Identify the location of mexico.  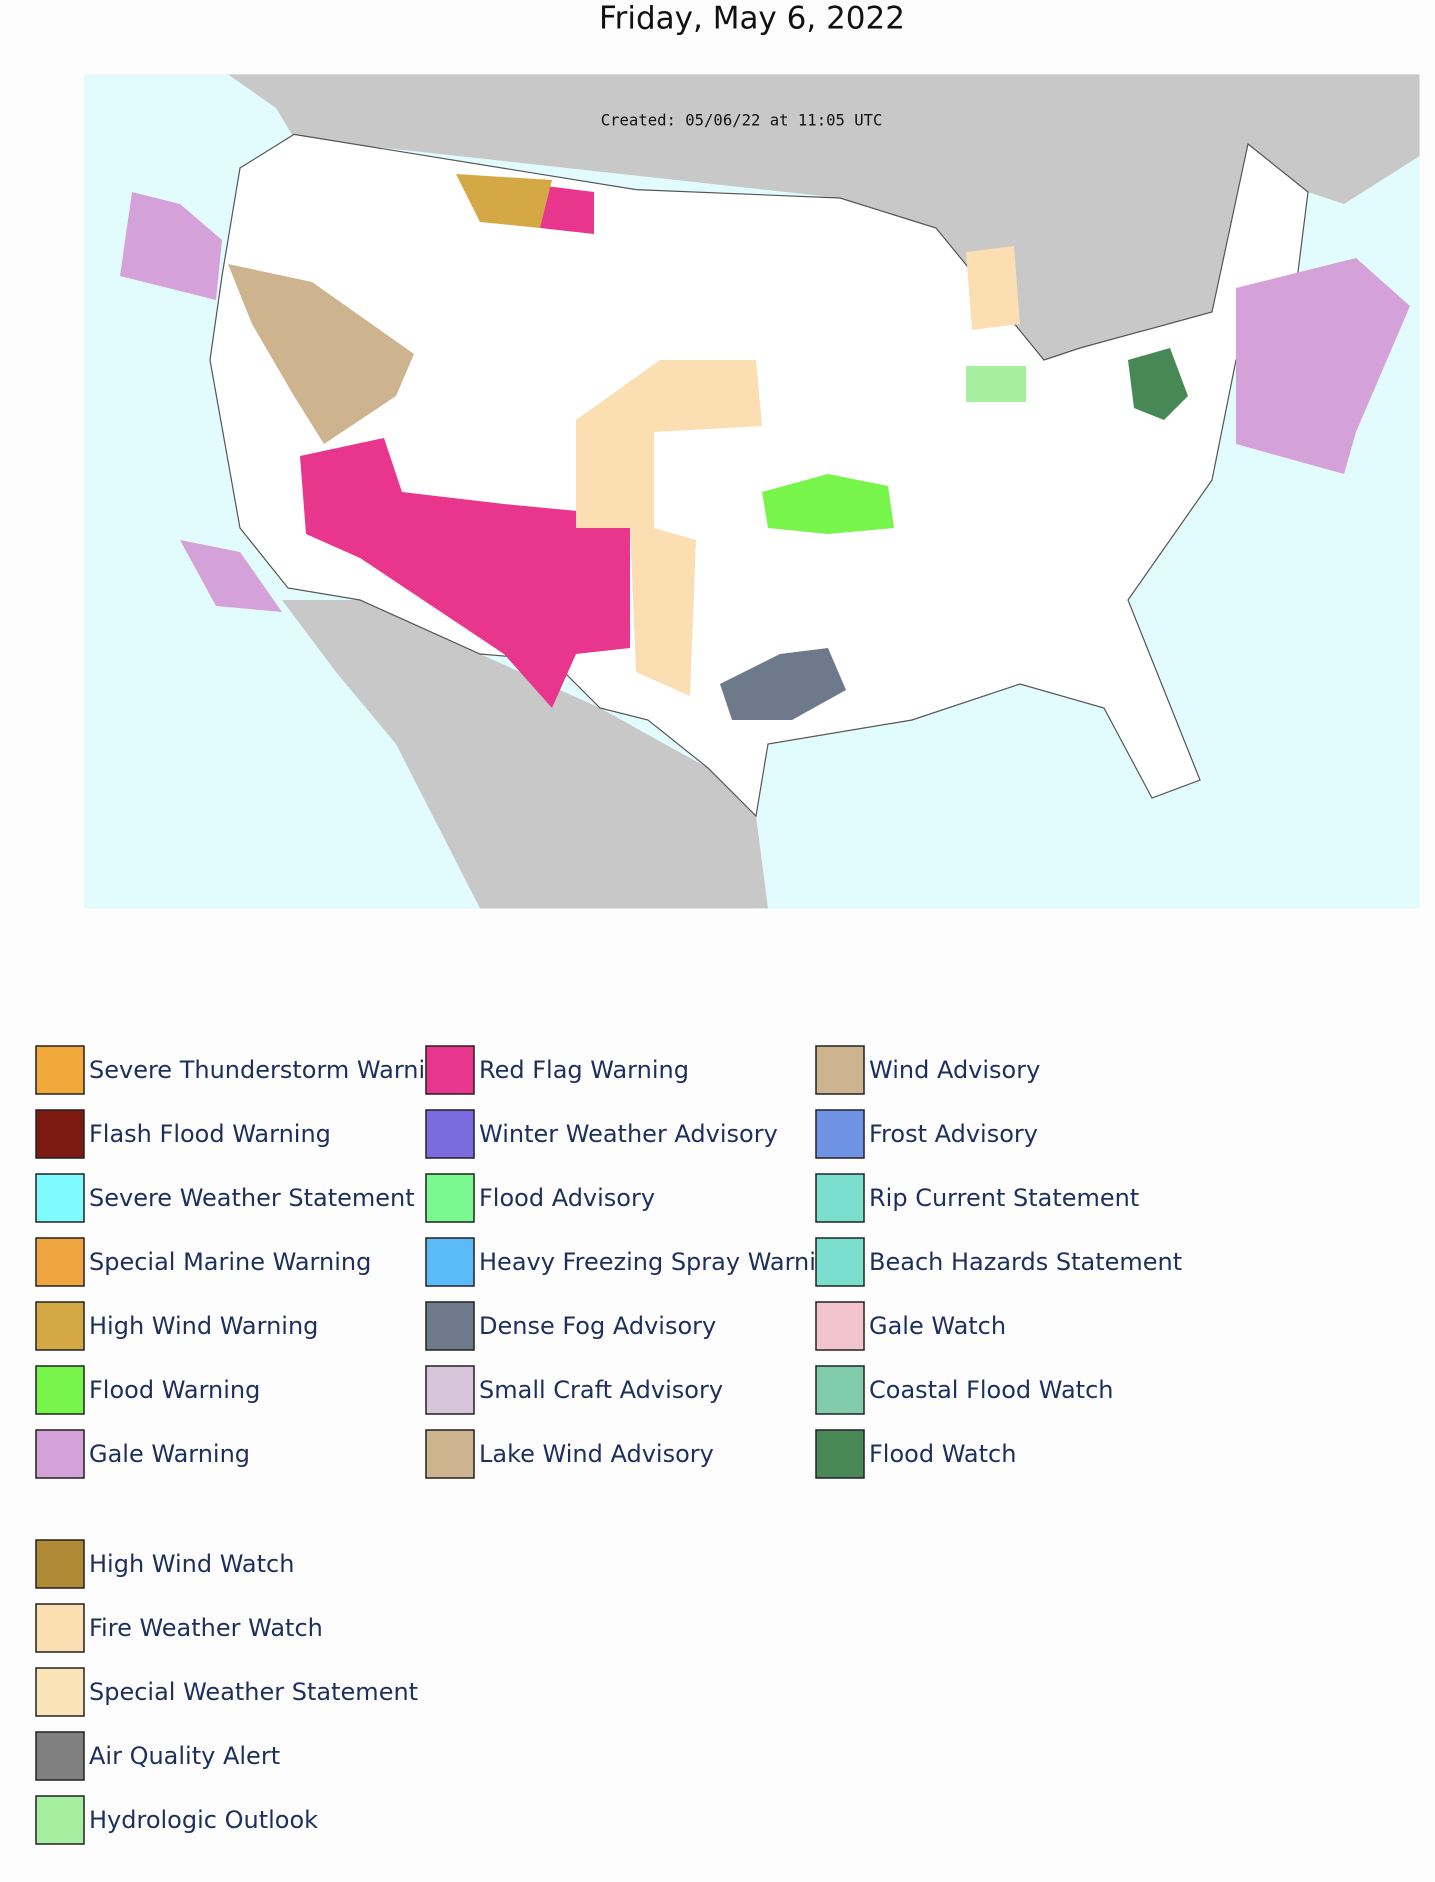
(525, 754).